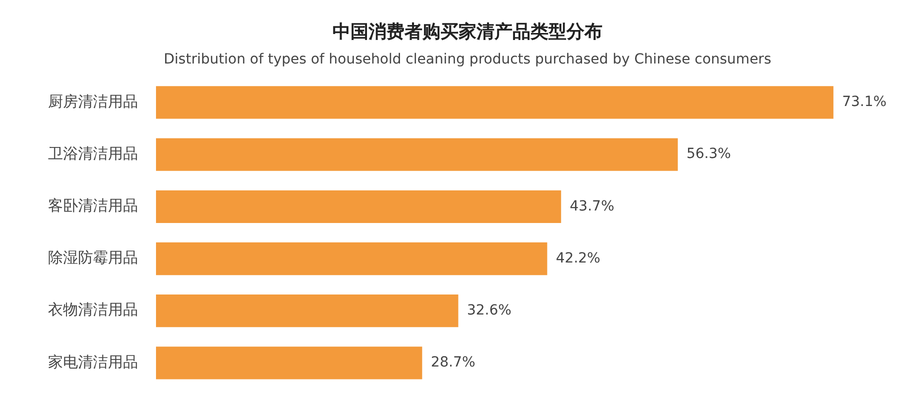  What do you see at coordinates (468, 60) in the screenshot?
I see `chart-subtitle: Distribution of types of household cleaning products purchased by Chinese consumers` at bounding box center [468, 60].